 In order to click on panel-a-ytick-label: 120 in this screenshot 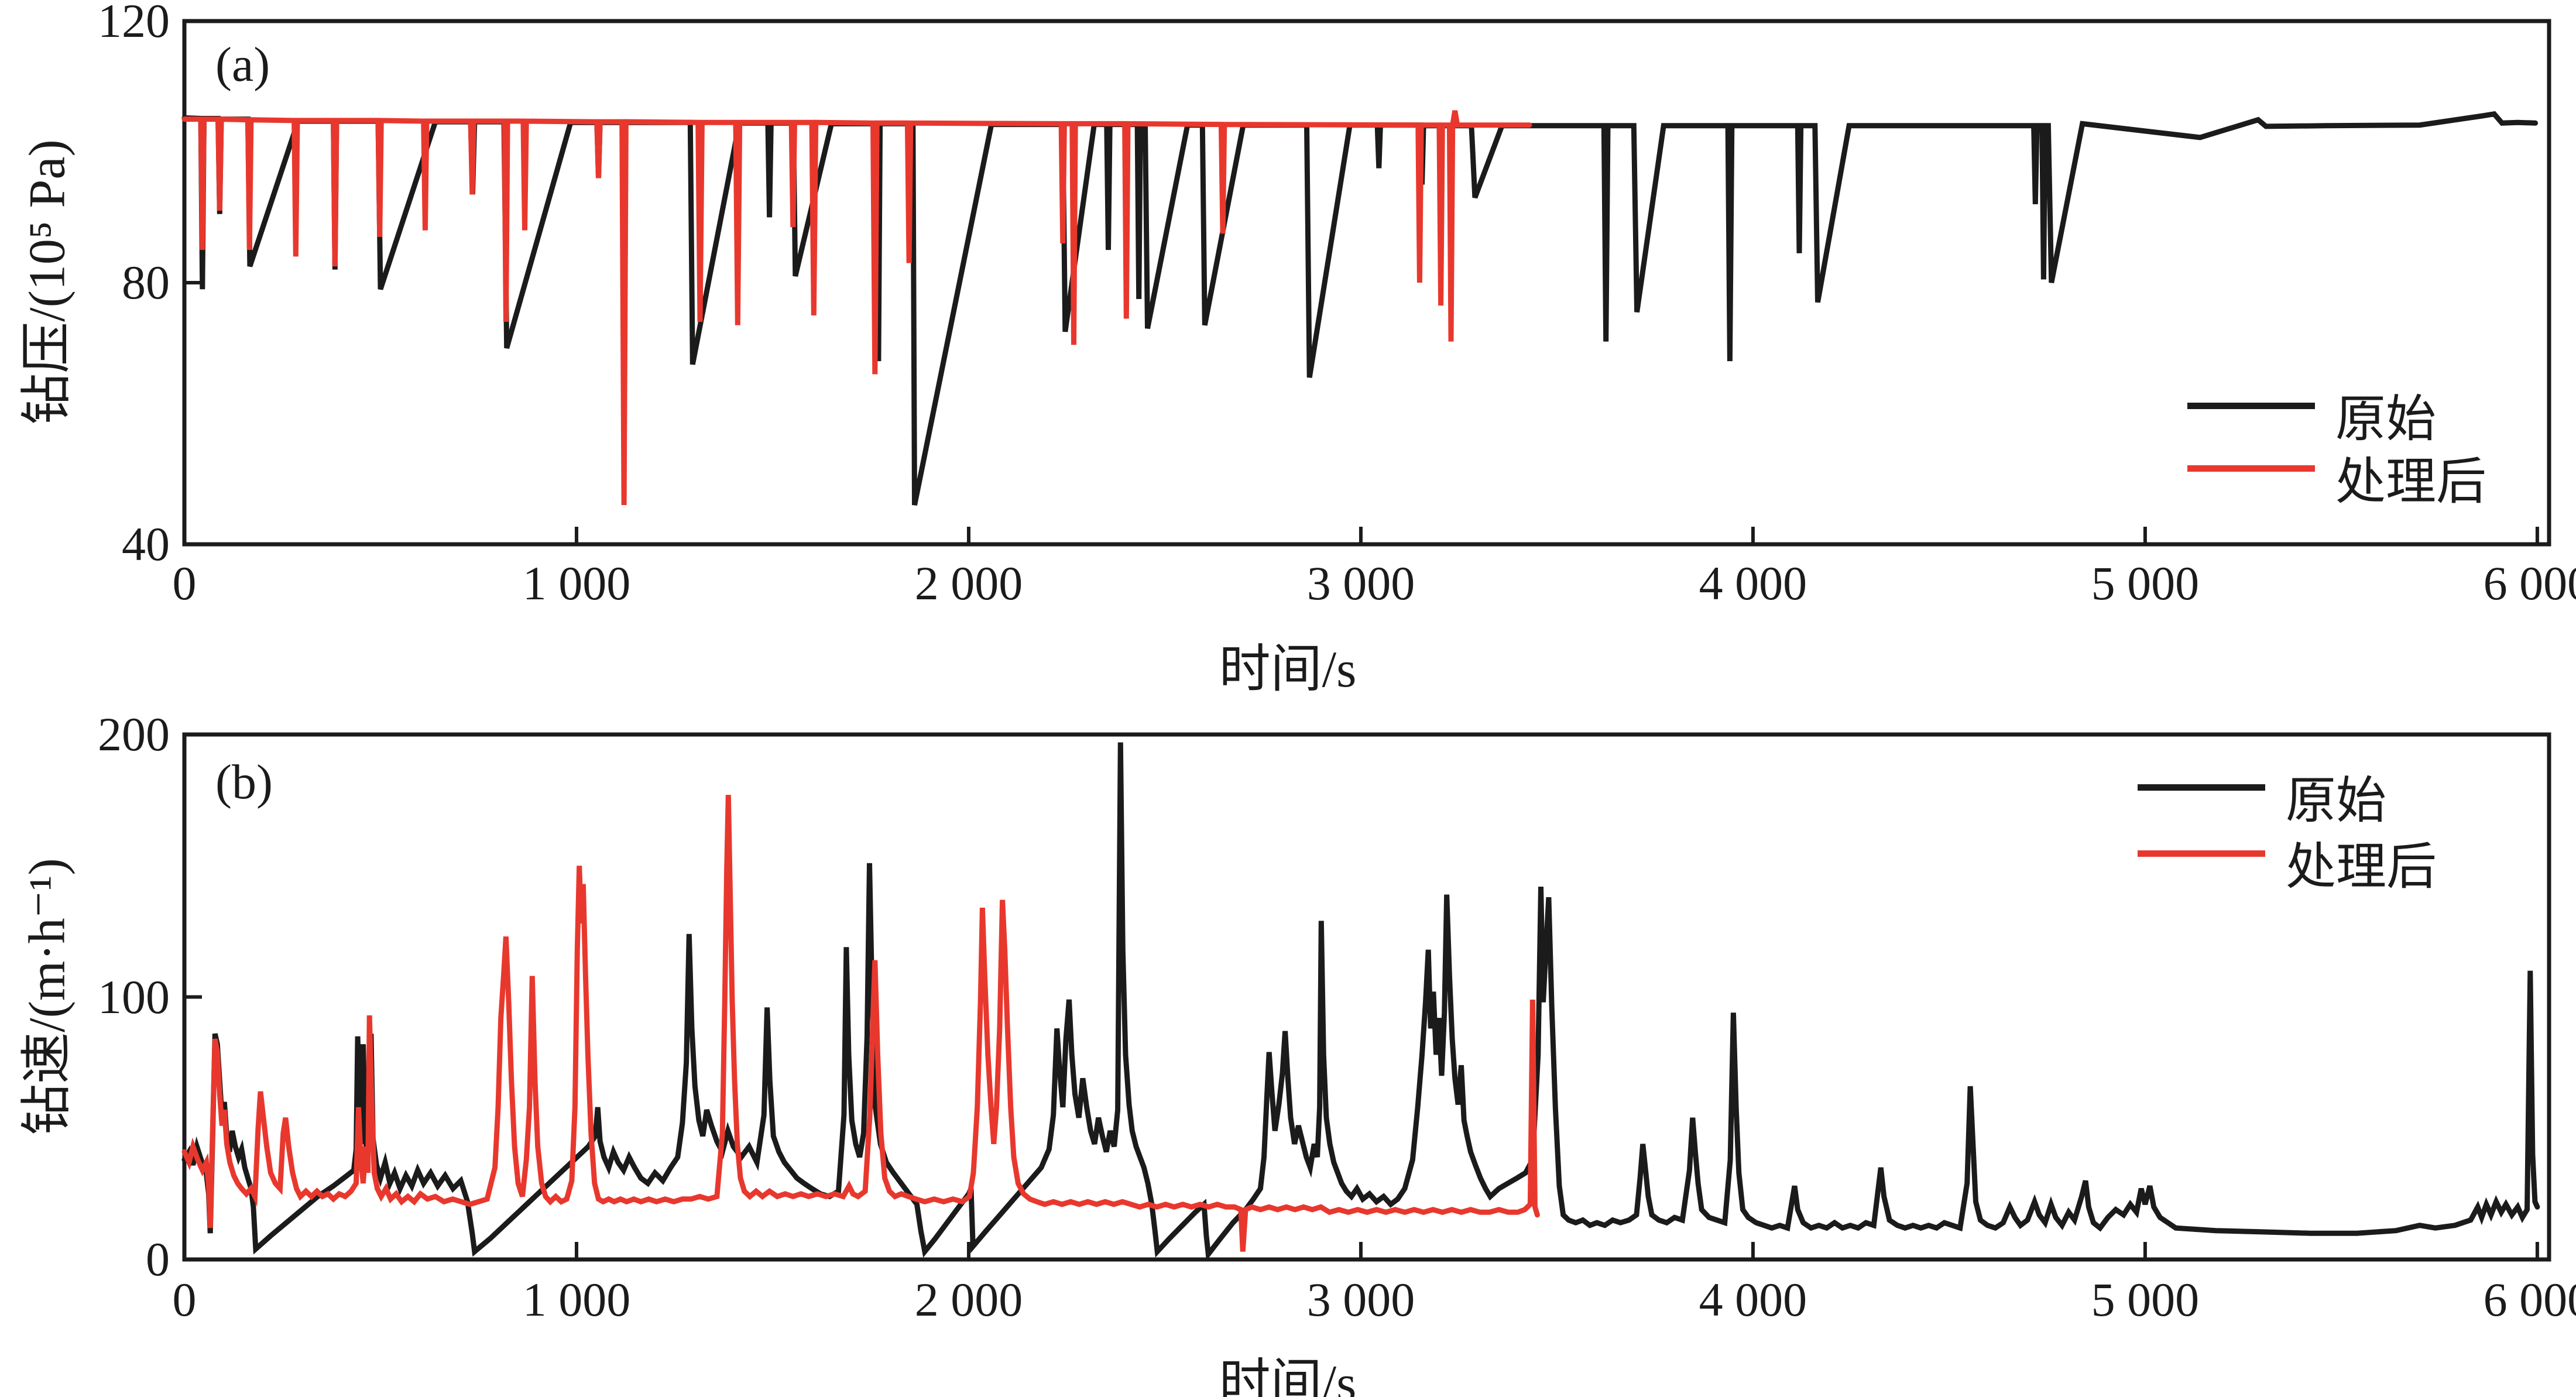, I will do `click(134, 23)`.